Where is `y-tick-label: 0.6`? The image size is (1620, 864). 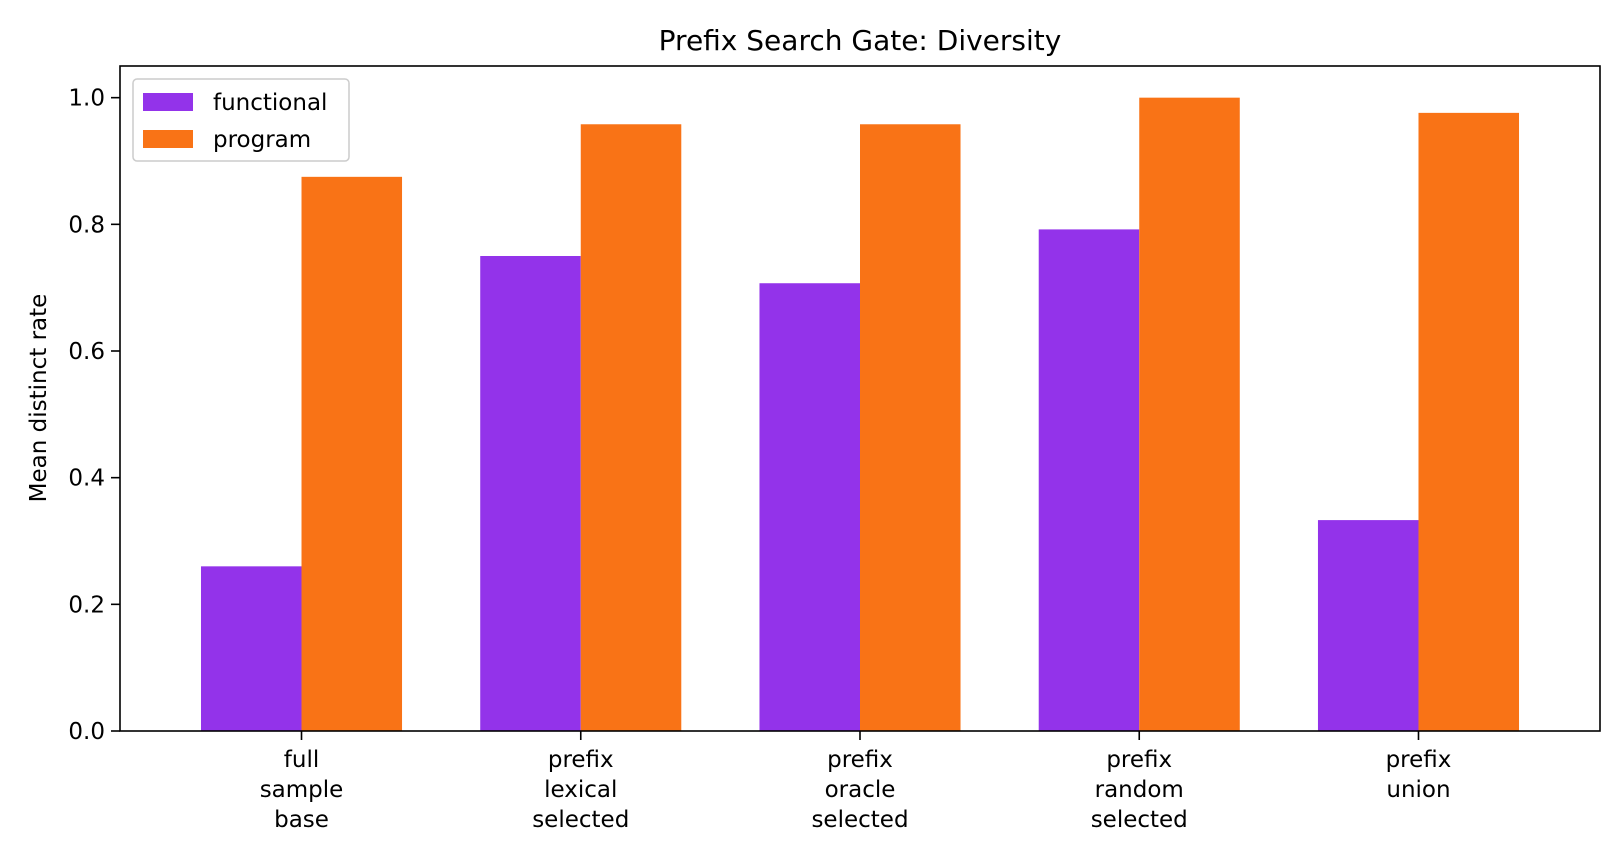
y-tick-label: 0.6 is located at coordinates (86, 352).